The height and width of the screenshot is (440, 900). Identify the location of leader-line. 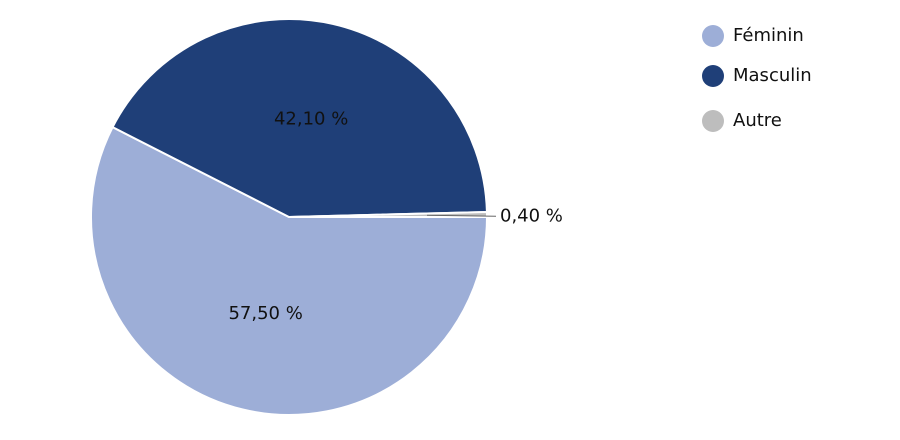
(461, 215).